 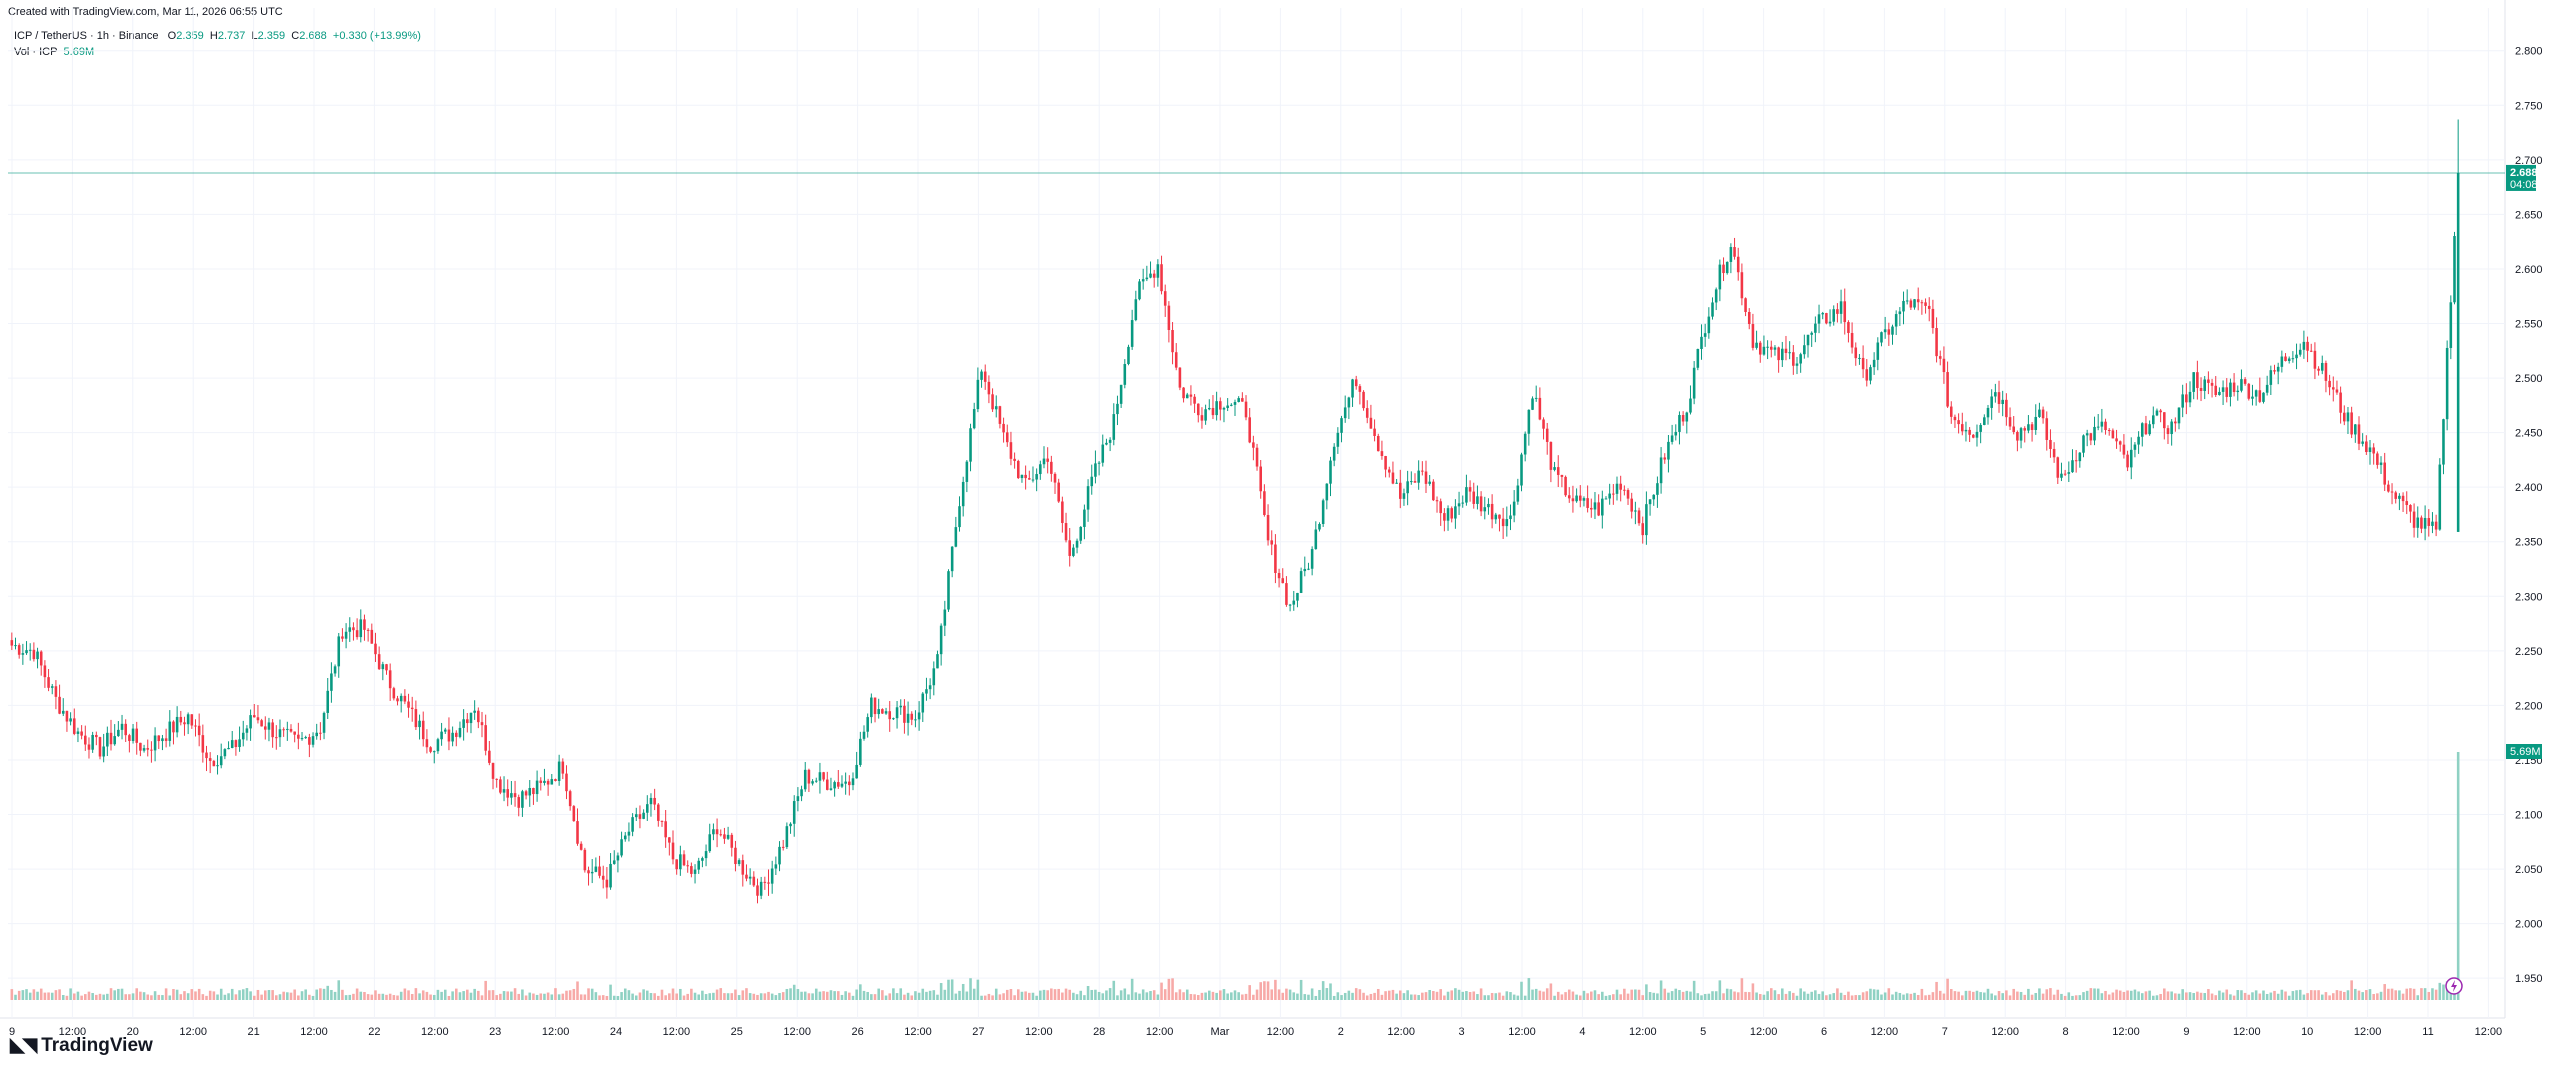 What do you see at coordinates (2529, 543) in the screenshot?
I see `price-tick-label: 2.350` at bounding box center [2529, 543].